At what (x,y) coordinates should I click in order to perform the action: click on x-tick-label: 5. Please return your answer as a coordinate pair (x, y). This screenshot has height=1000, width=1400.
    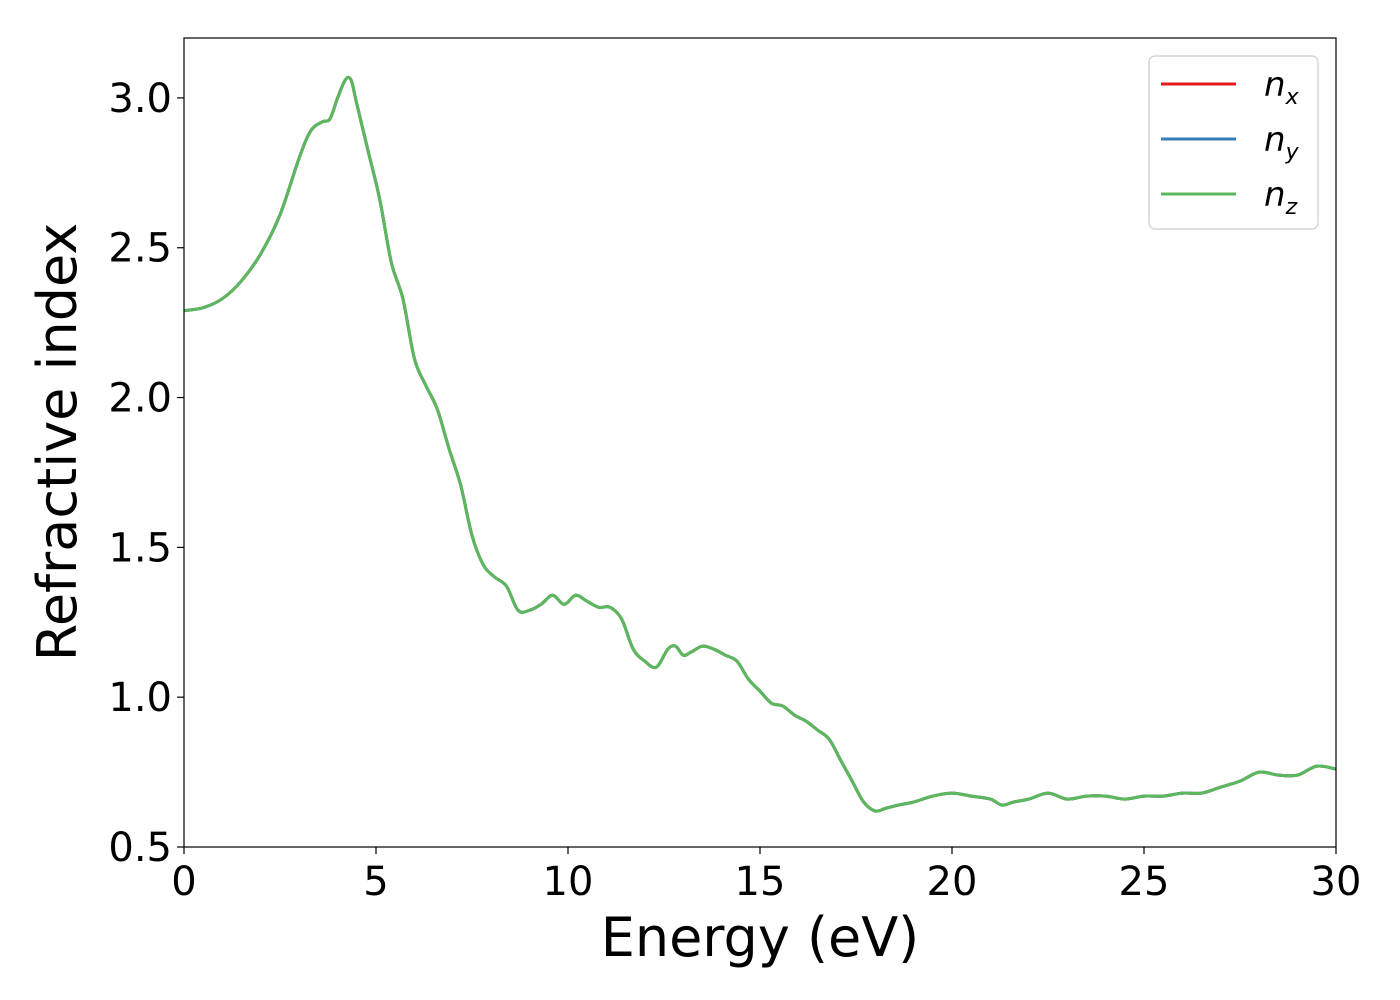
    Looking at the image, I should click on (375, 882).